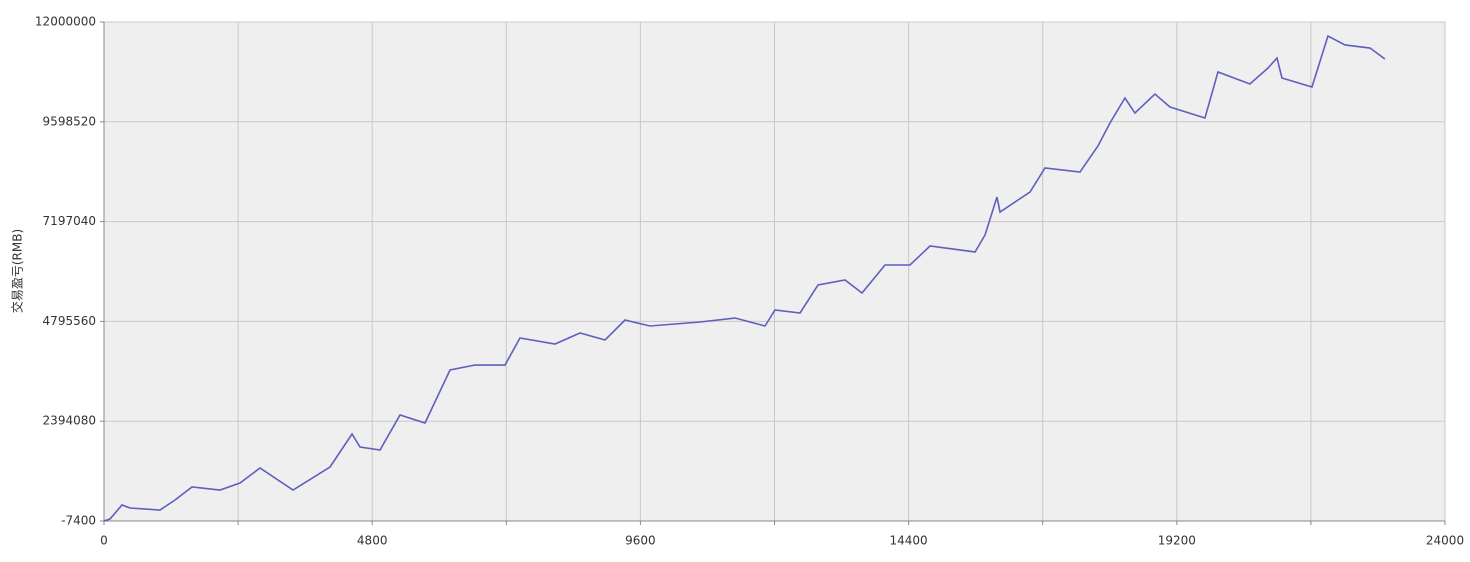 This screenshot has height=562, width=1470. I want to click on x-tick-label: 0, so click(104, 541).